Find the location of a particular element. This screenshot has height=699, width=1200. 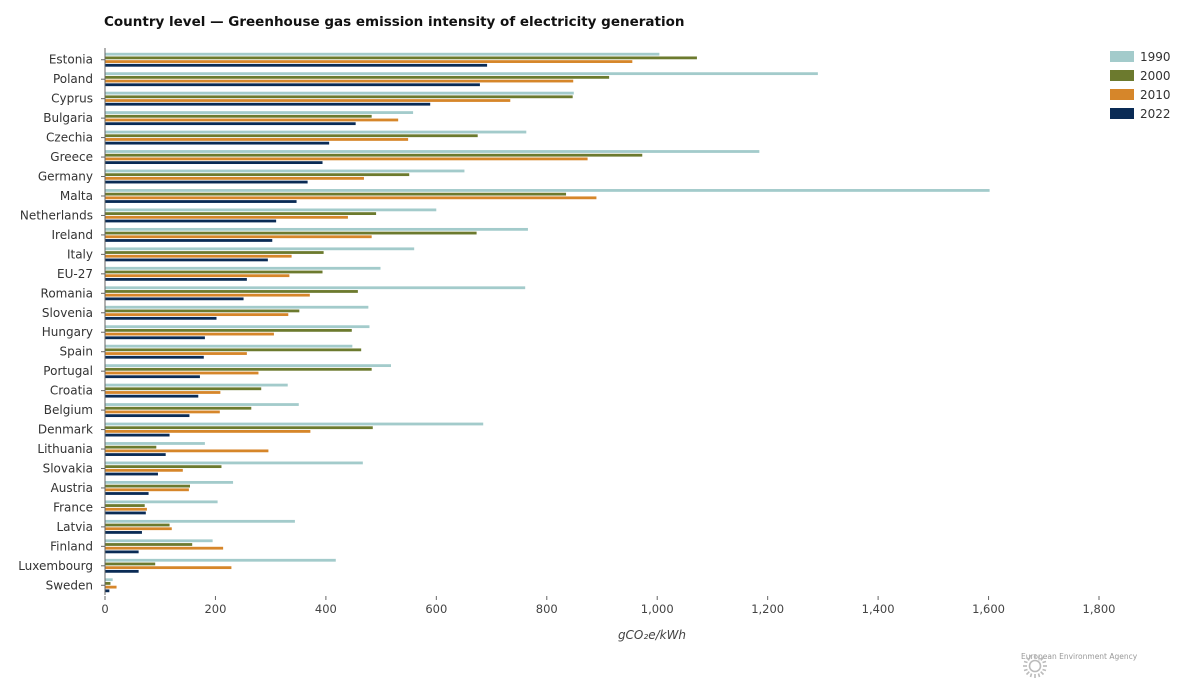

bar-1990: Finland 1990: 194 is located at coordinates (159, 541).